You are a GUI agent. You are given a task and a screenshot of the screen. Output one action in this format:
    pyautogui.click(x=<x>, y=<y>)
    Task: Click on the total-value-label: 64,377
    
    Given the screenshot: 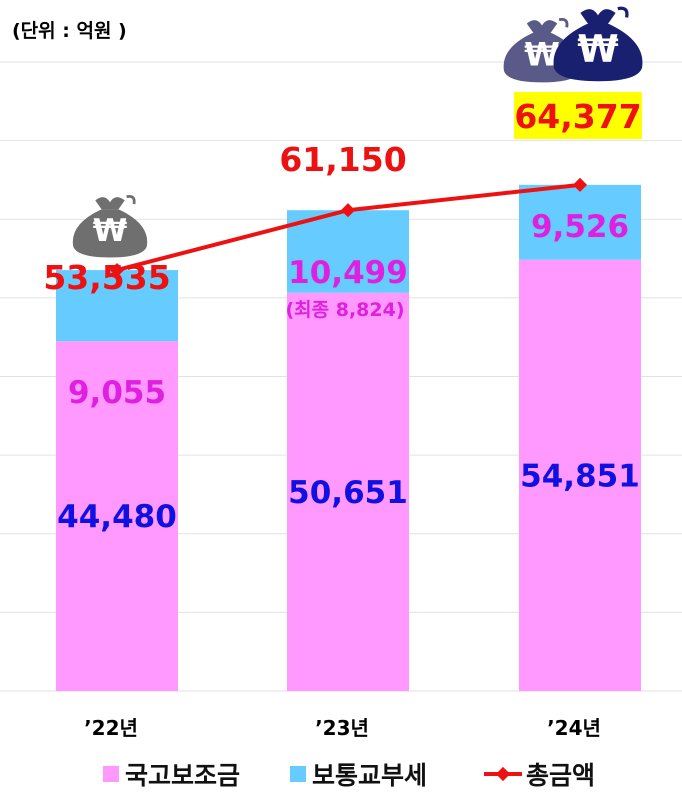 What is the action you would take?
    pyautogui.click(x=577, y=116)
    